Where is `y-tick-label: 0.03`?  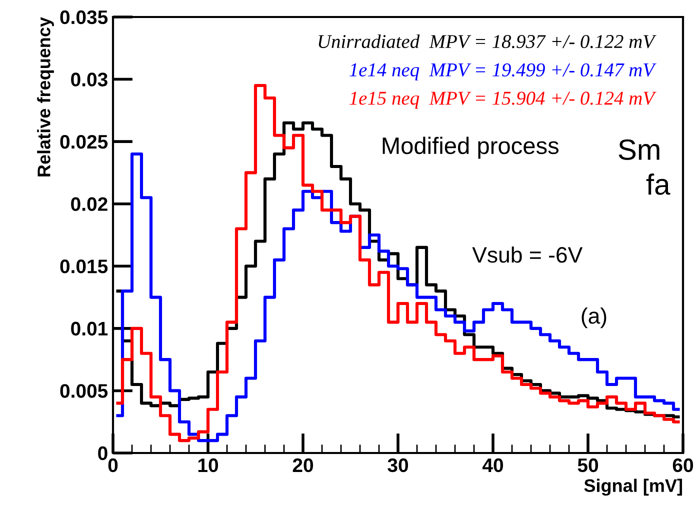
y-tick-label: 0.03 is located at coordinates (89, 79).